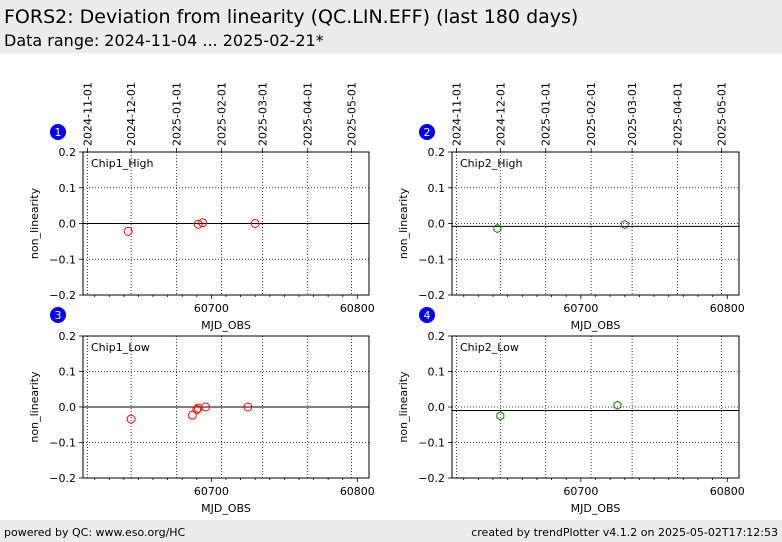 This screenshot has height=542, width=782. I want to click on data-range-subtitle: Data range: 2024-11-04 ... 2025-02-21*, so click(164, 40).